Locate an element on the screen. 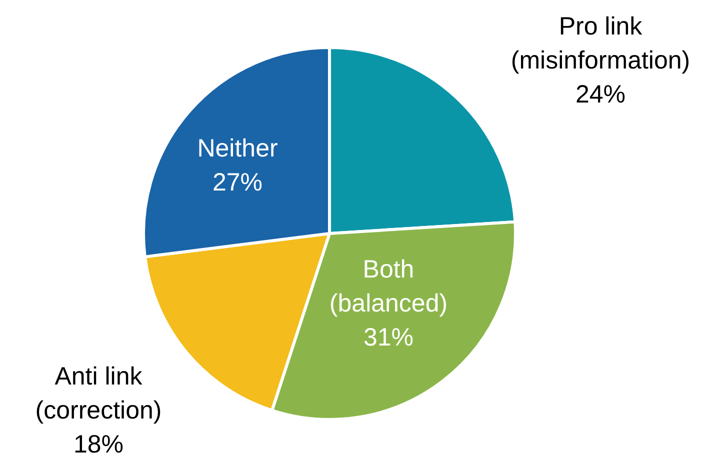 This screenshot has height=465, width=717. slice-label: Neither is located at coordinates (237, 148).